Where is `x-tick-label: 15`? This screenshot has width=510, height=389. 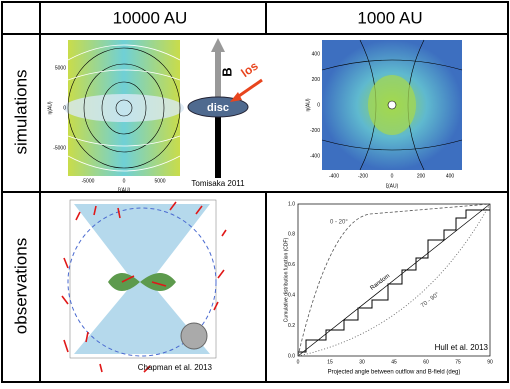
x-tick-label: 15 is located at coordinates (330, 362).